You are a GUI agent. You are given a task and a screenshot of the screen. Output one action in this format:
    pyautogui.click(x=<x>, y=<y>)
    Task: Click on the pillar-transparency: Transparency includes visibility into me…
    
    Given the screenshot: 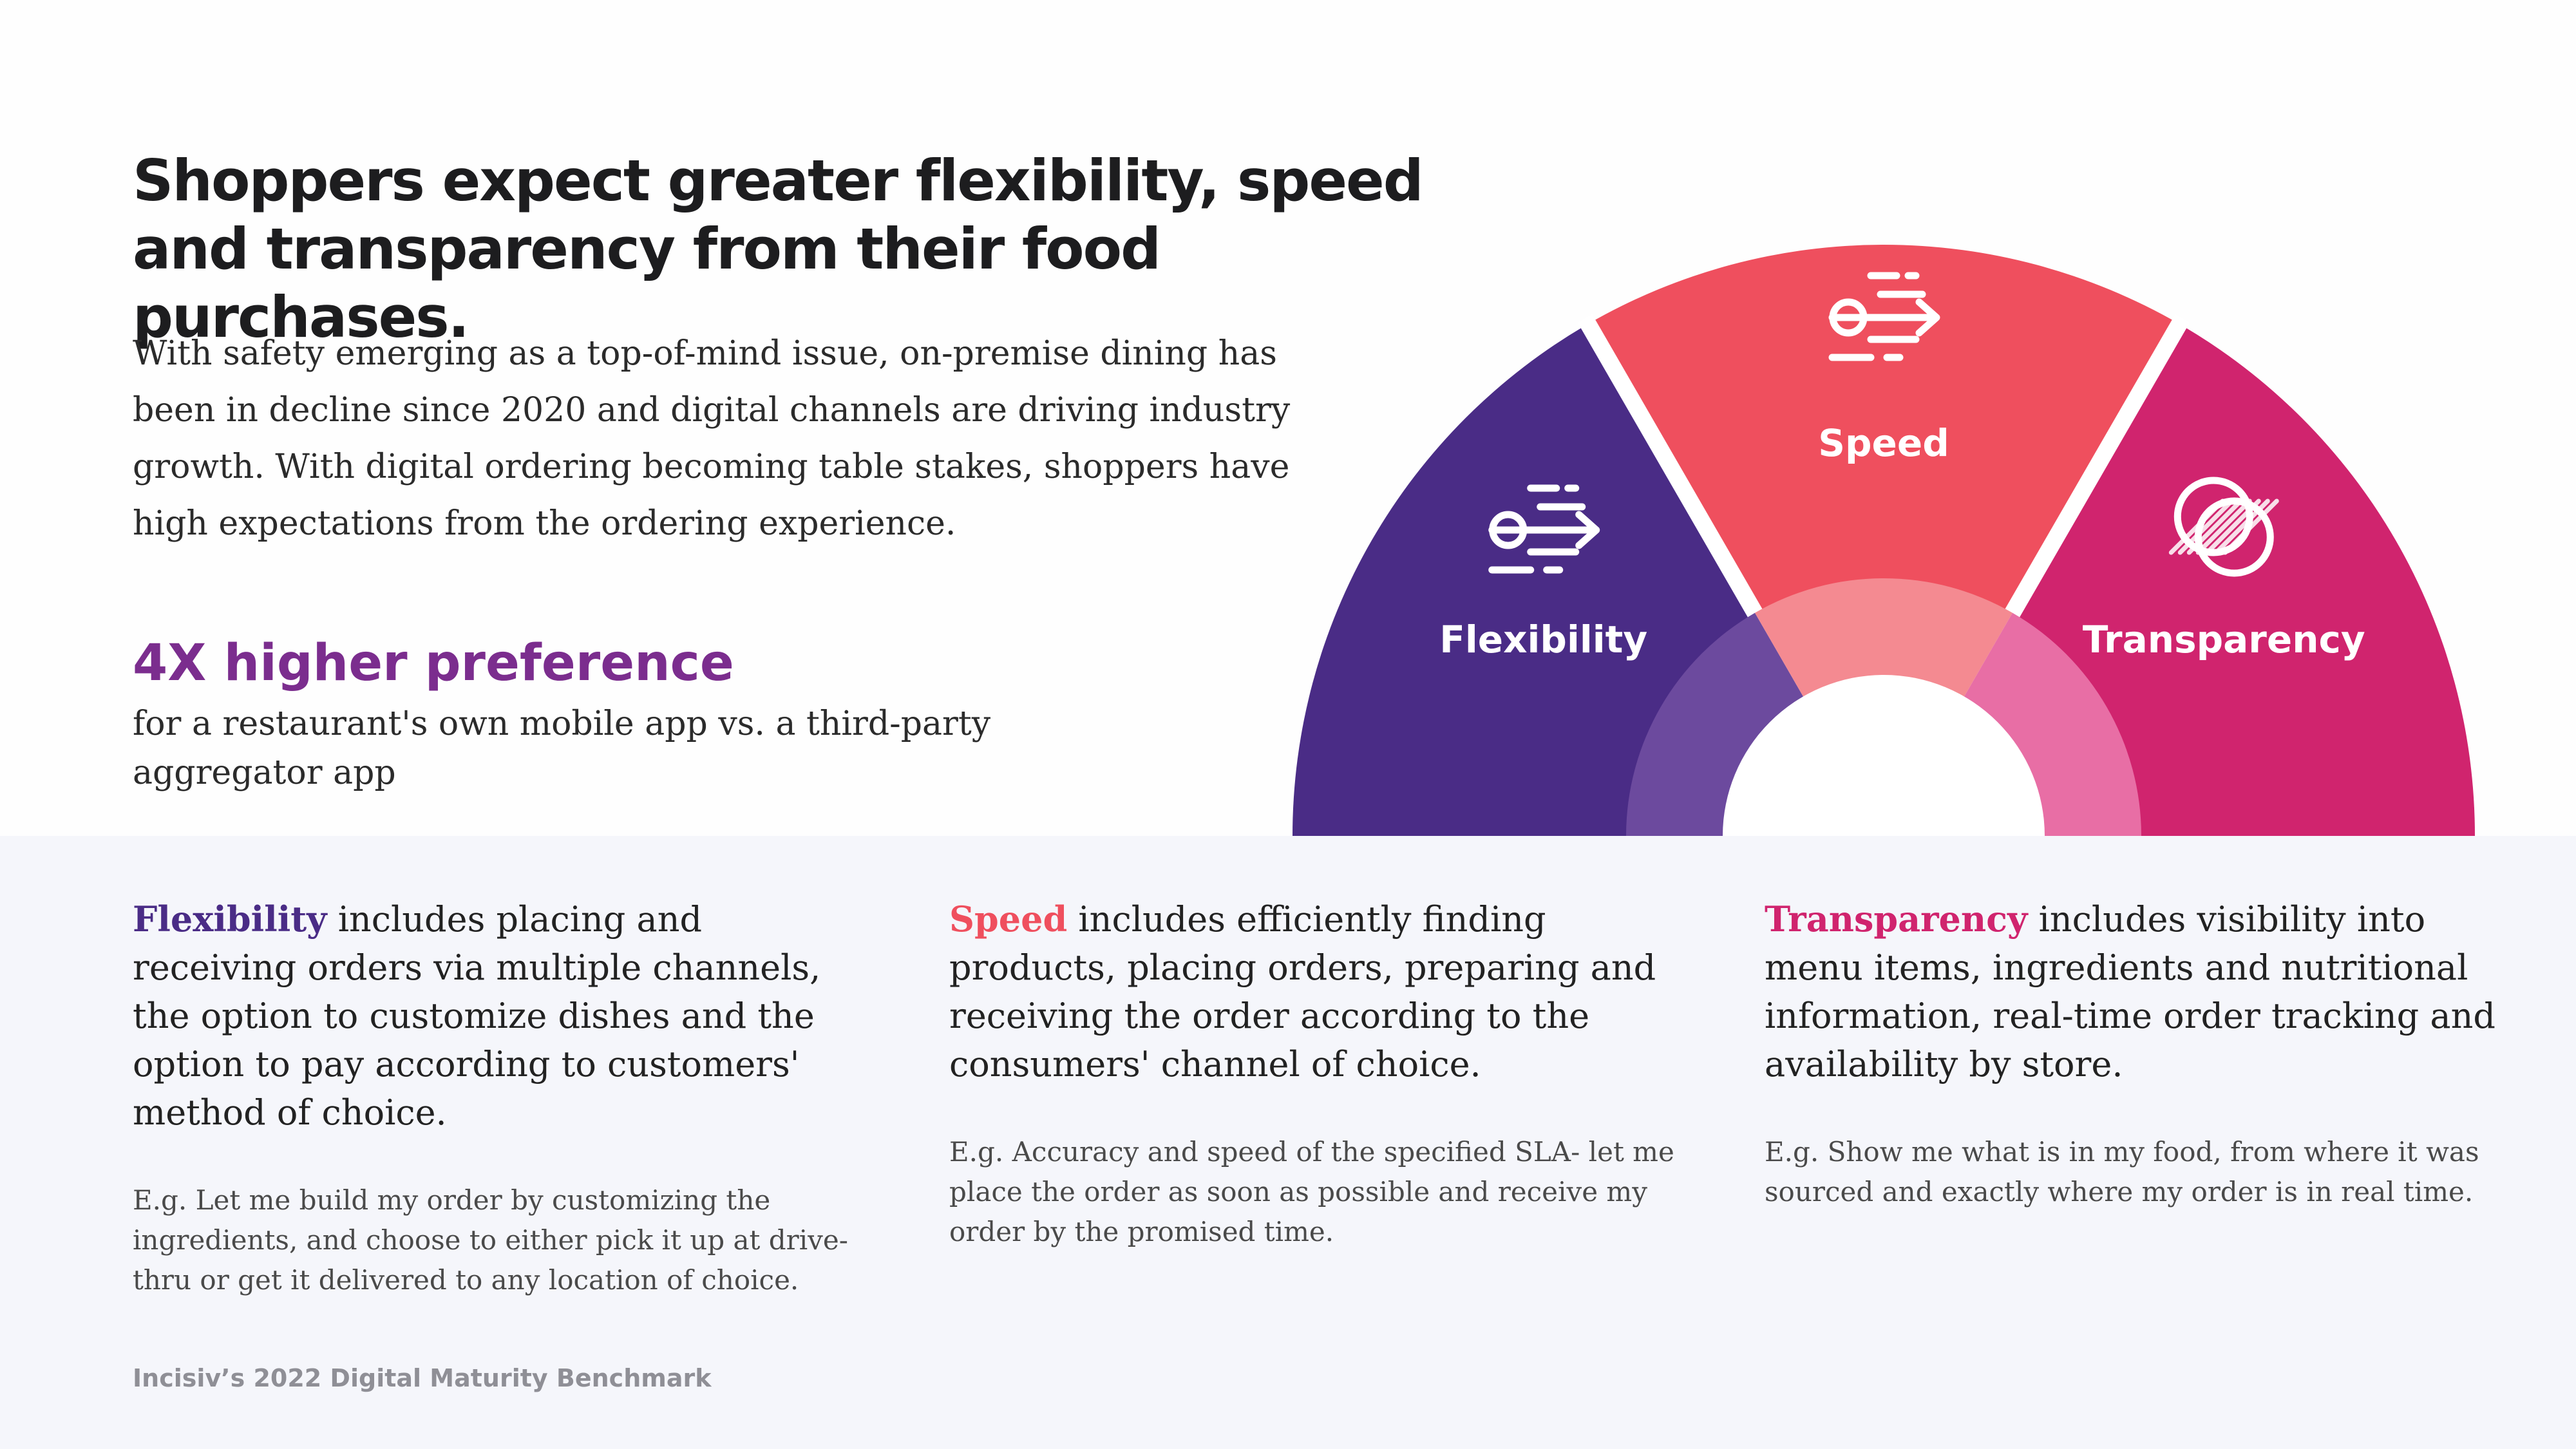 What is the action you would take?
    pyautogui.click(x=2132, y=1053)
    